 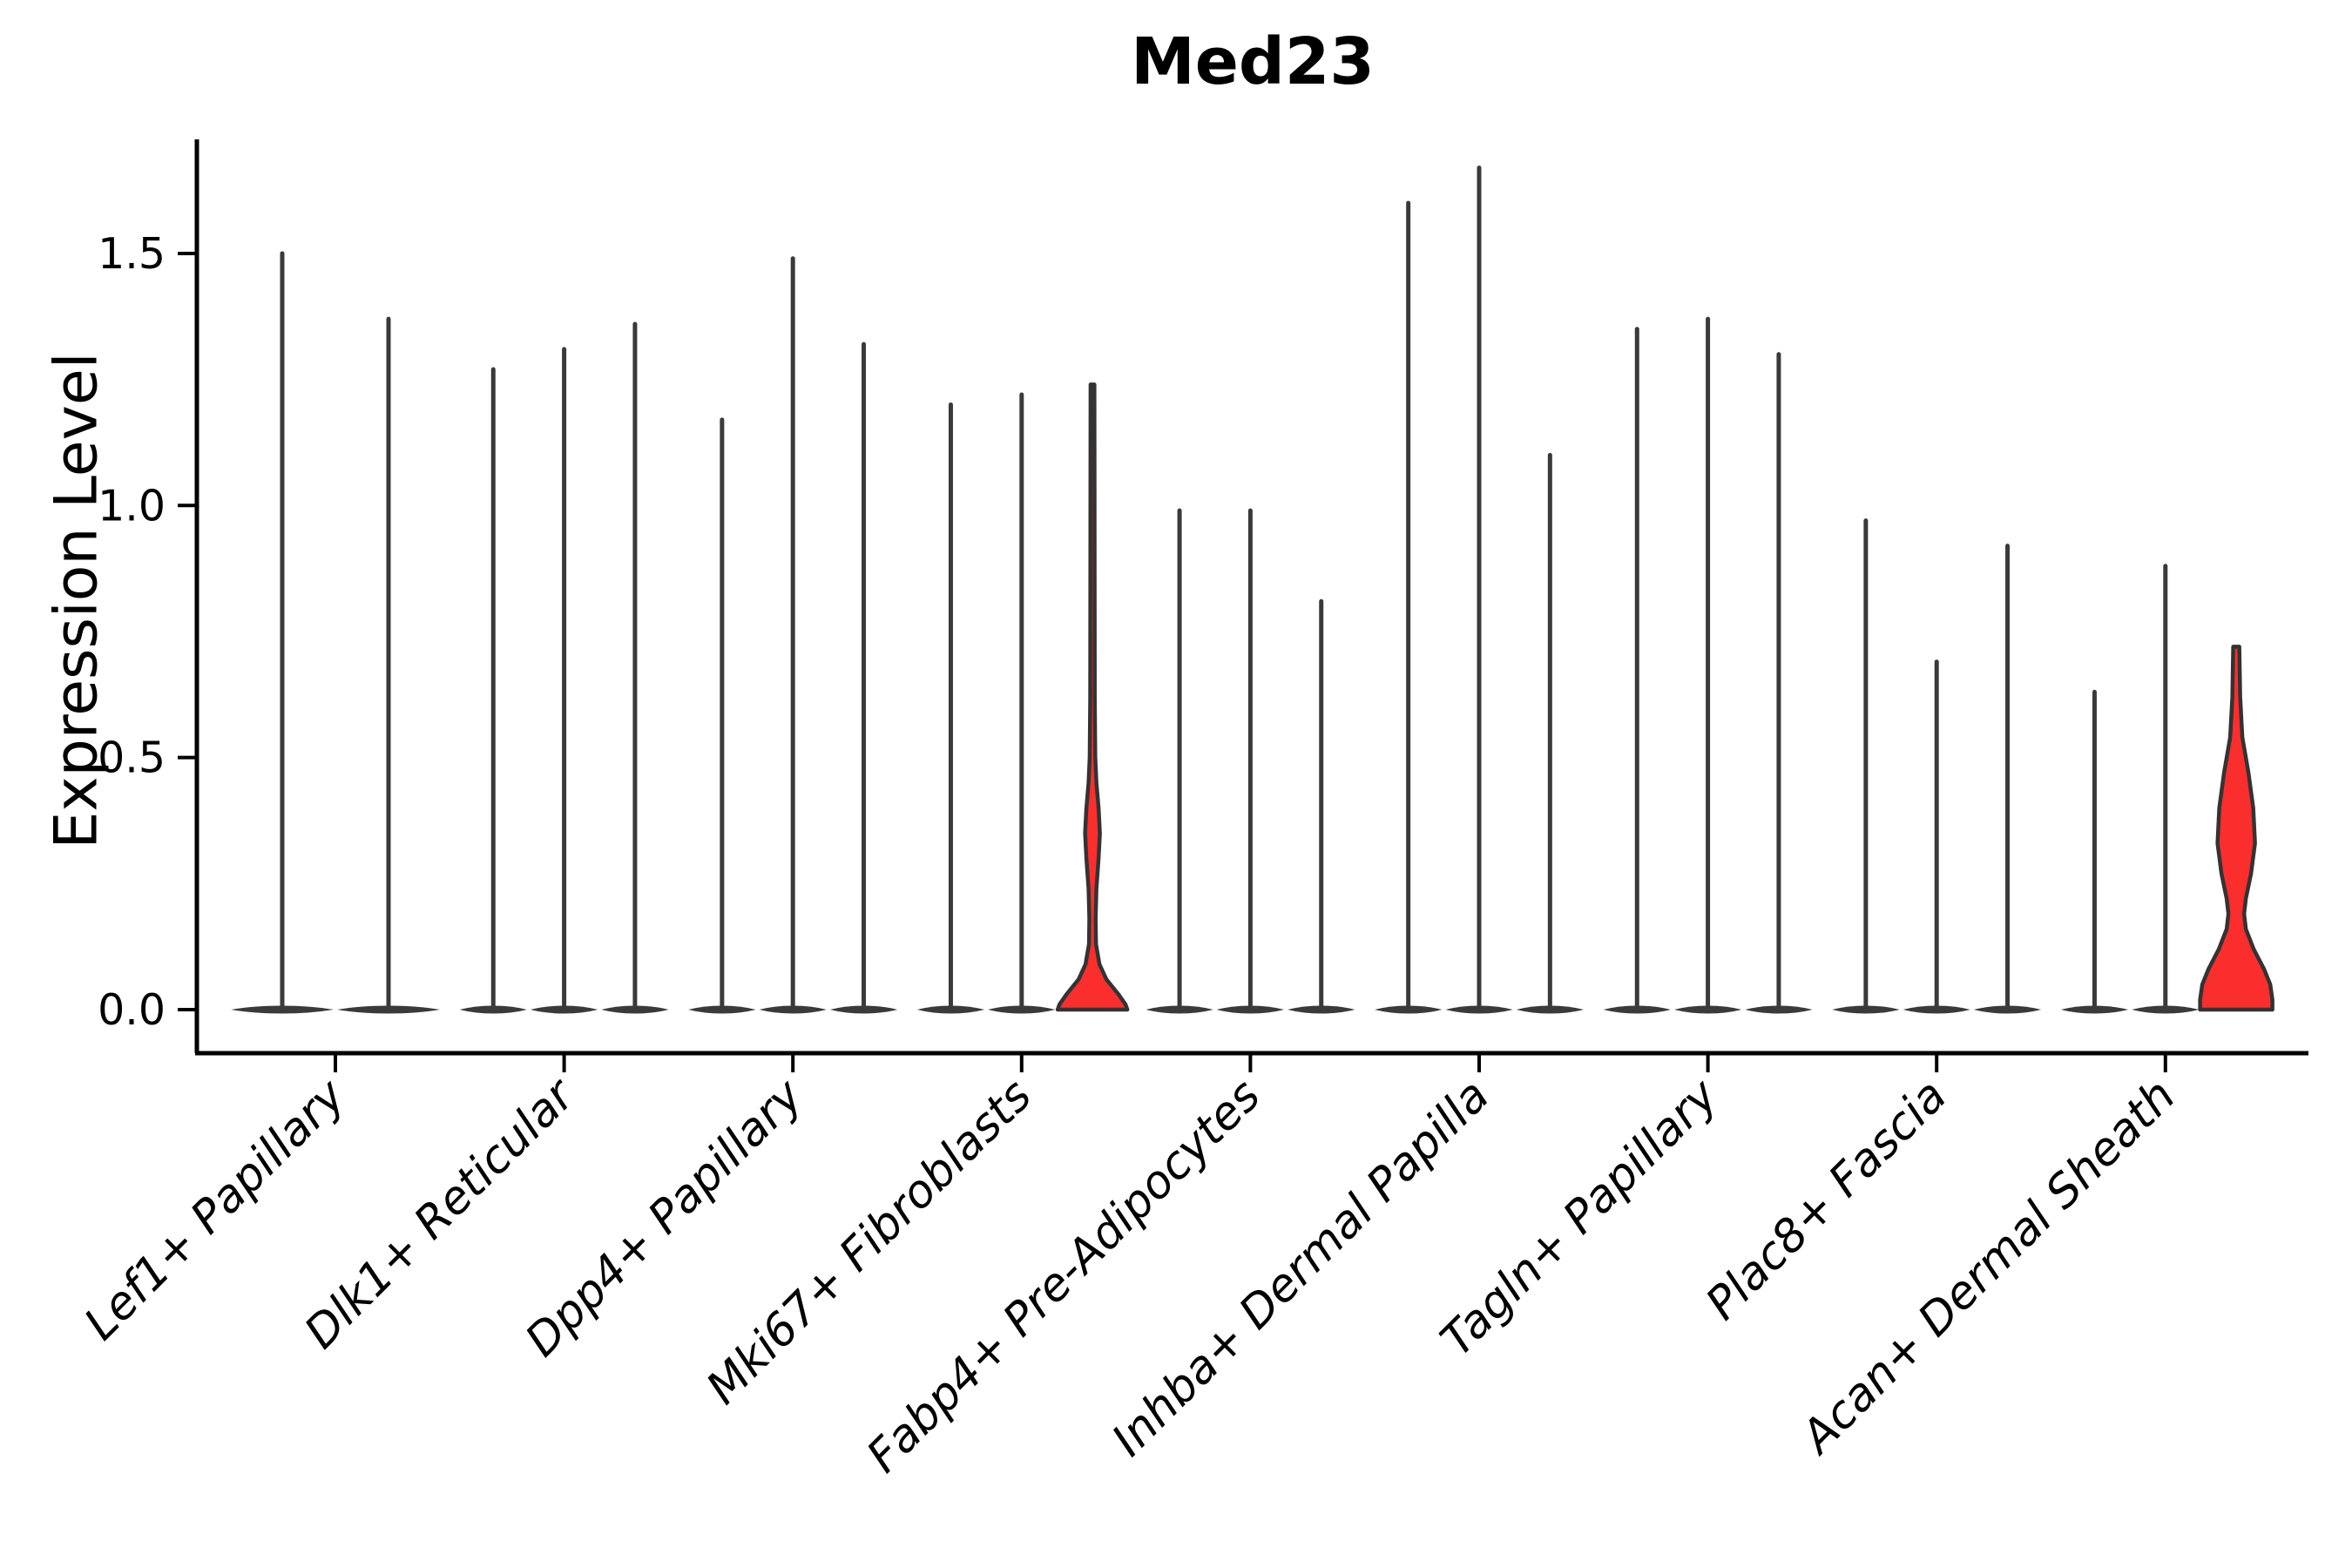 I want to click on y-tick-label: 0.0, so click(x=132, y=1010).